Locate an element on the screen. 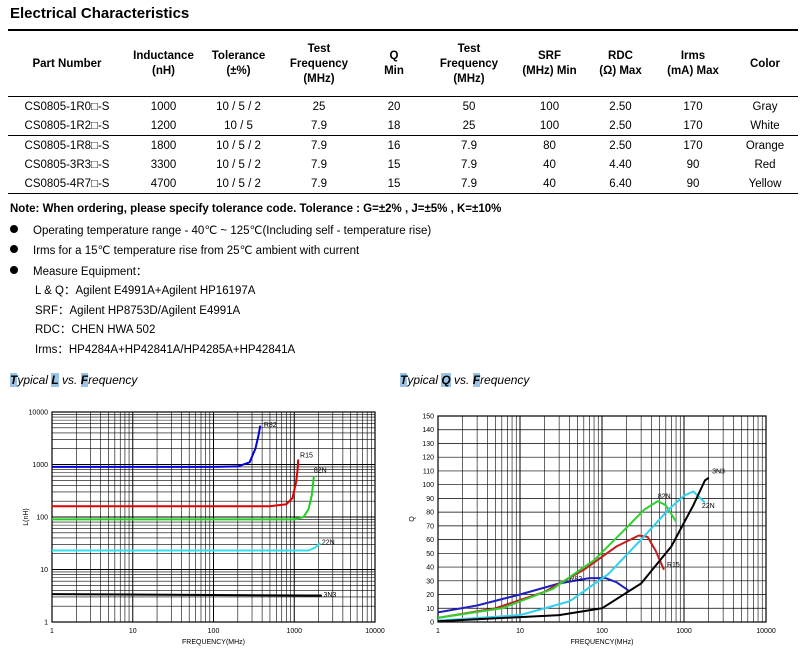 This screenshot has height=670, width=800. y-tick-label: 20 is located at coordinates (430, 595).